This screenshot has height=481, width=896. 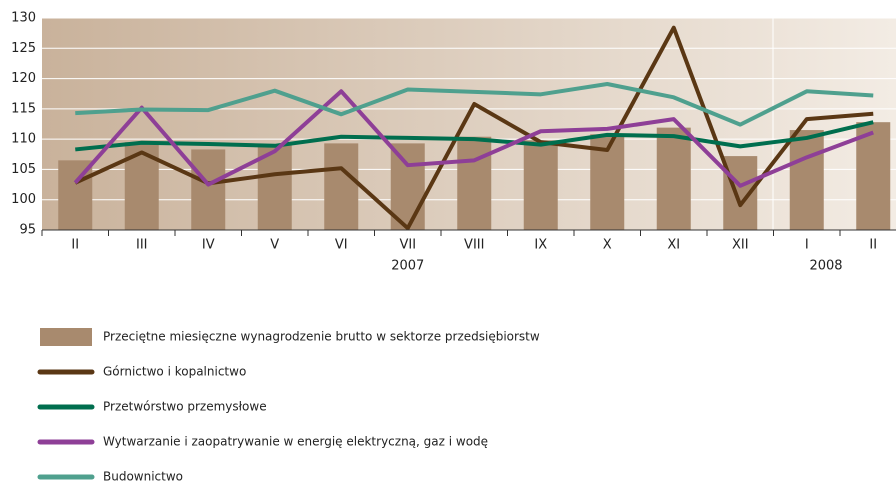 What do you see at coordinates (474, 245) in the screenshot?
I see `x-tick-label: VIII` at bounding box center [474, 245].